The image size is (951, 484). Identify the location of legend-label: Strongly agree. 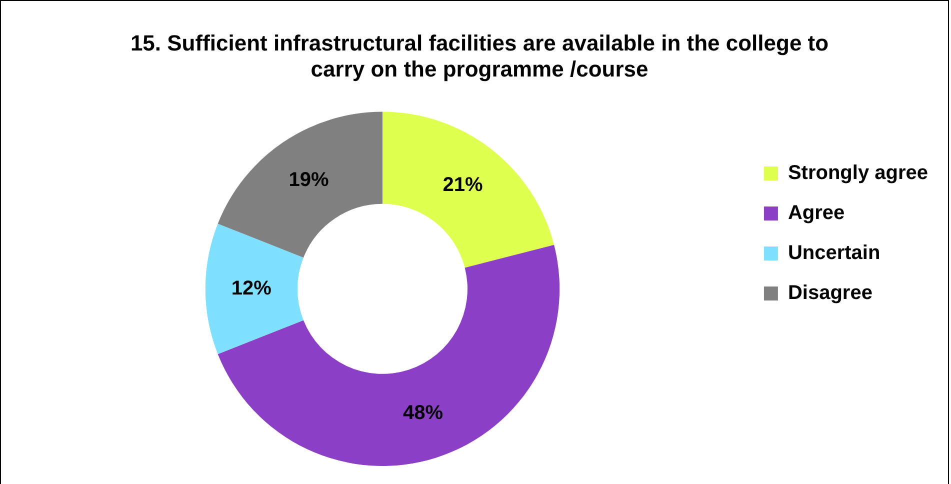
(858, 173).